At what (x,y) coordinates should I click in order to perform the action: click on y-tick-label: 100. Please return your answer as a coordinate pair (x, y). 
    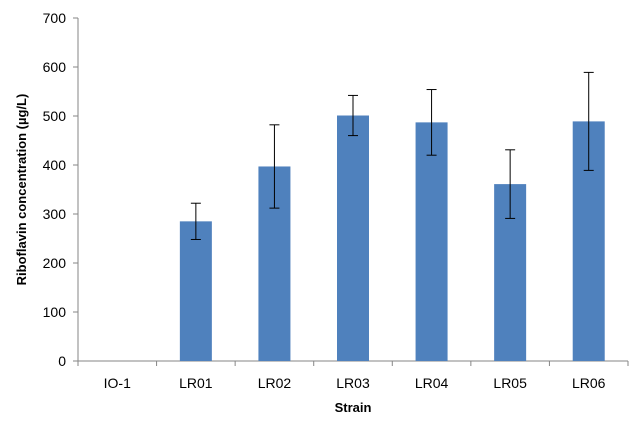
    Looking at the image, I should click on (55, 312).